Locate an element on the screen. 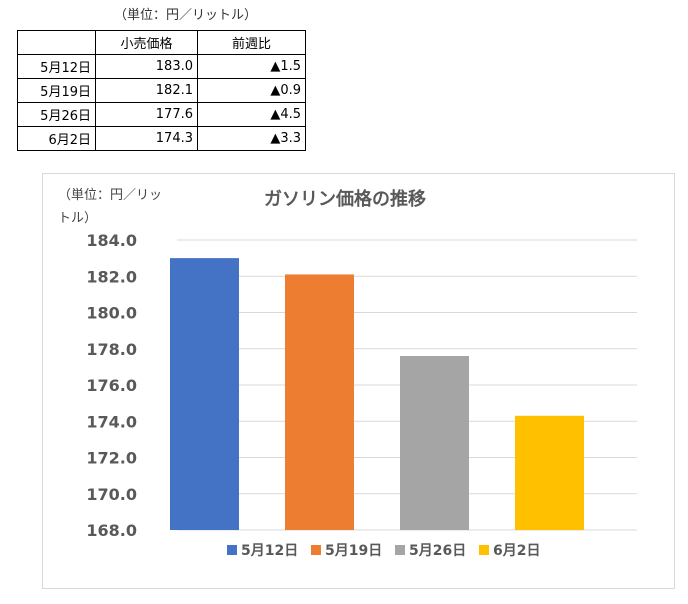 This screenshot has height=604, width=688. legend-label: 5月26日 is located at coordinates (437, 551).